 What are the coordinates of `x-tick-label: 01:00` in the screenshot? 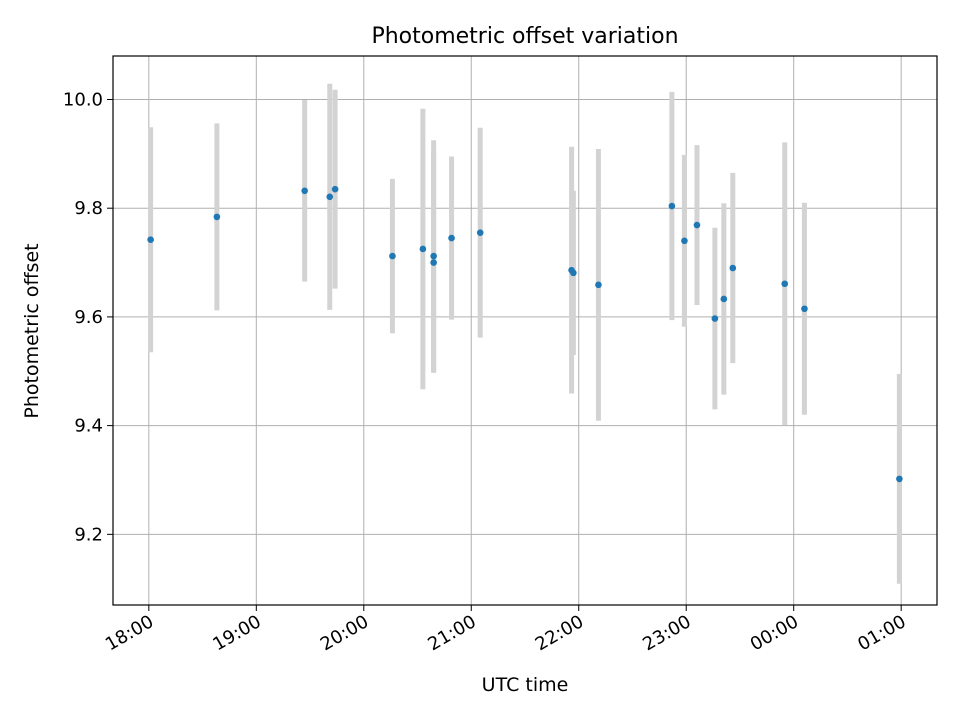 It's located at (881, 633).